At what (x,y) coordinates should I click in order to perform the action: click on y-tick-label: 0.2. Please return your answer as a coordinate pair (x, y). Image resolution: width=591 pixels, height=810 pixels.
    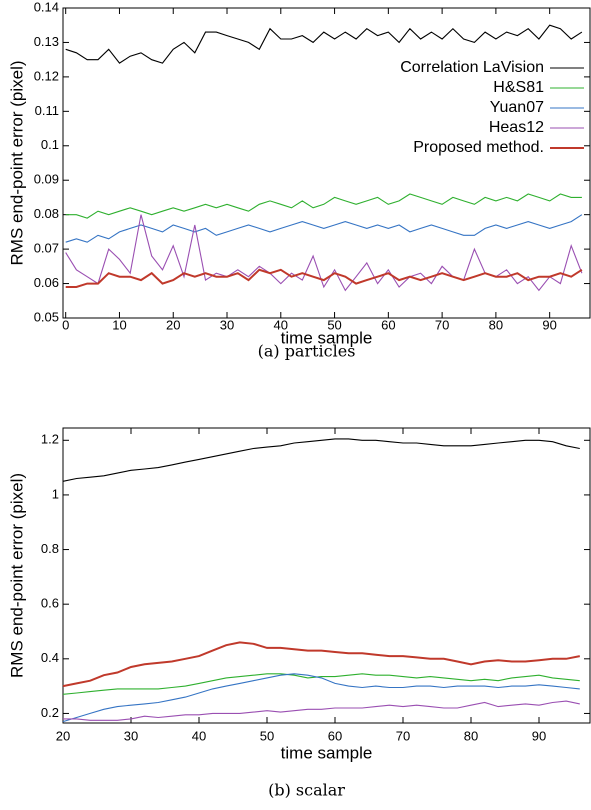
    Looking at the image, I should click on (50, 712).